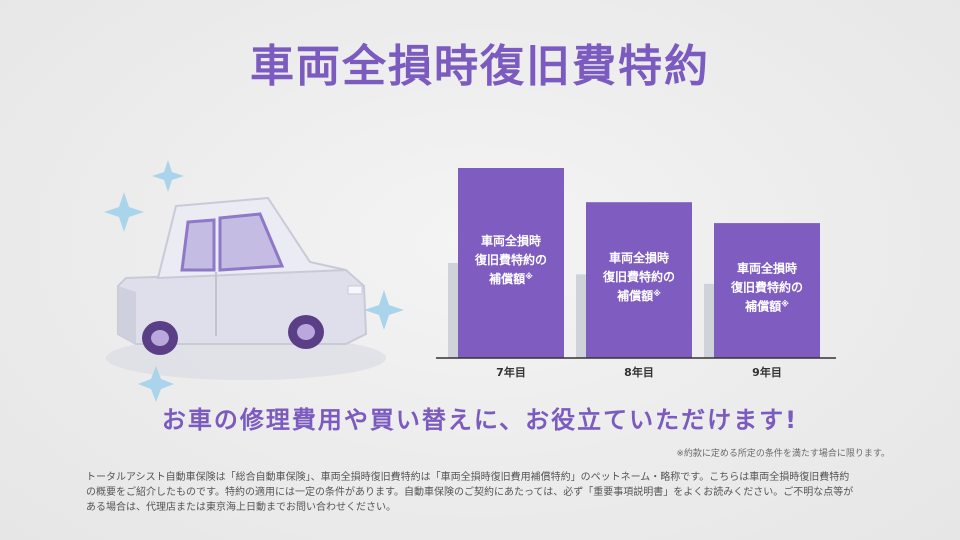 This screenshot has width=960, height=540. What do you see at coordinates (639, 372) in the screenshot?
I see `tick-label: 8年目` at bounding box center [639, 372].